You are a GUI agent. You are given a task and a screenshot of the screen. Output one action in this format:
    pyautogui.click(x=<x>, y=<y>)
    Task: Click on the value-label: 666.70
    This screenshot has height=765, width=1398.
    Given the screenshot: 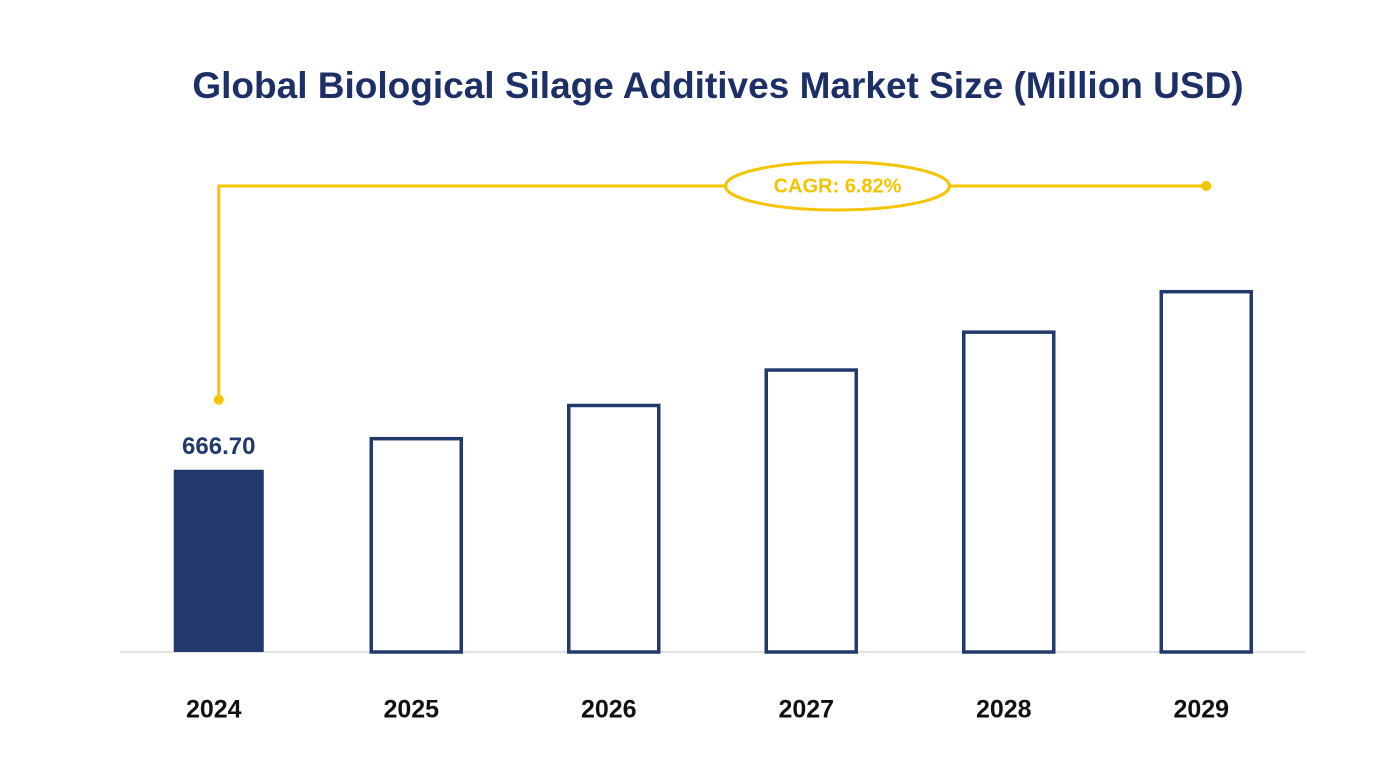 What is the action you would take?
    pyautogui.click(x=218, y=446)
    